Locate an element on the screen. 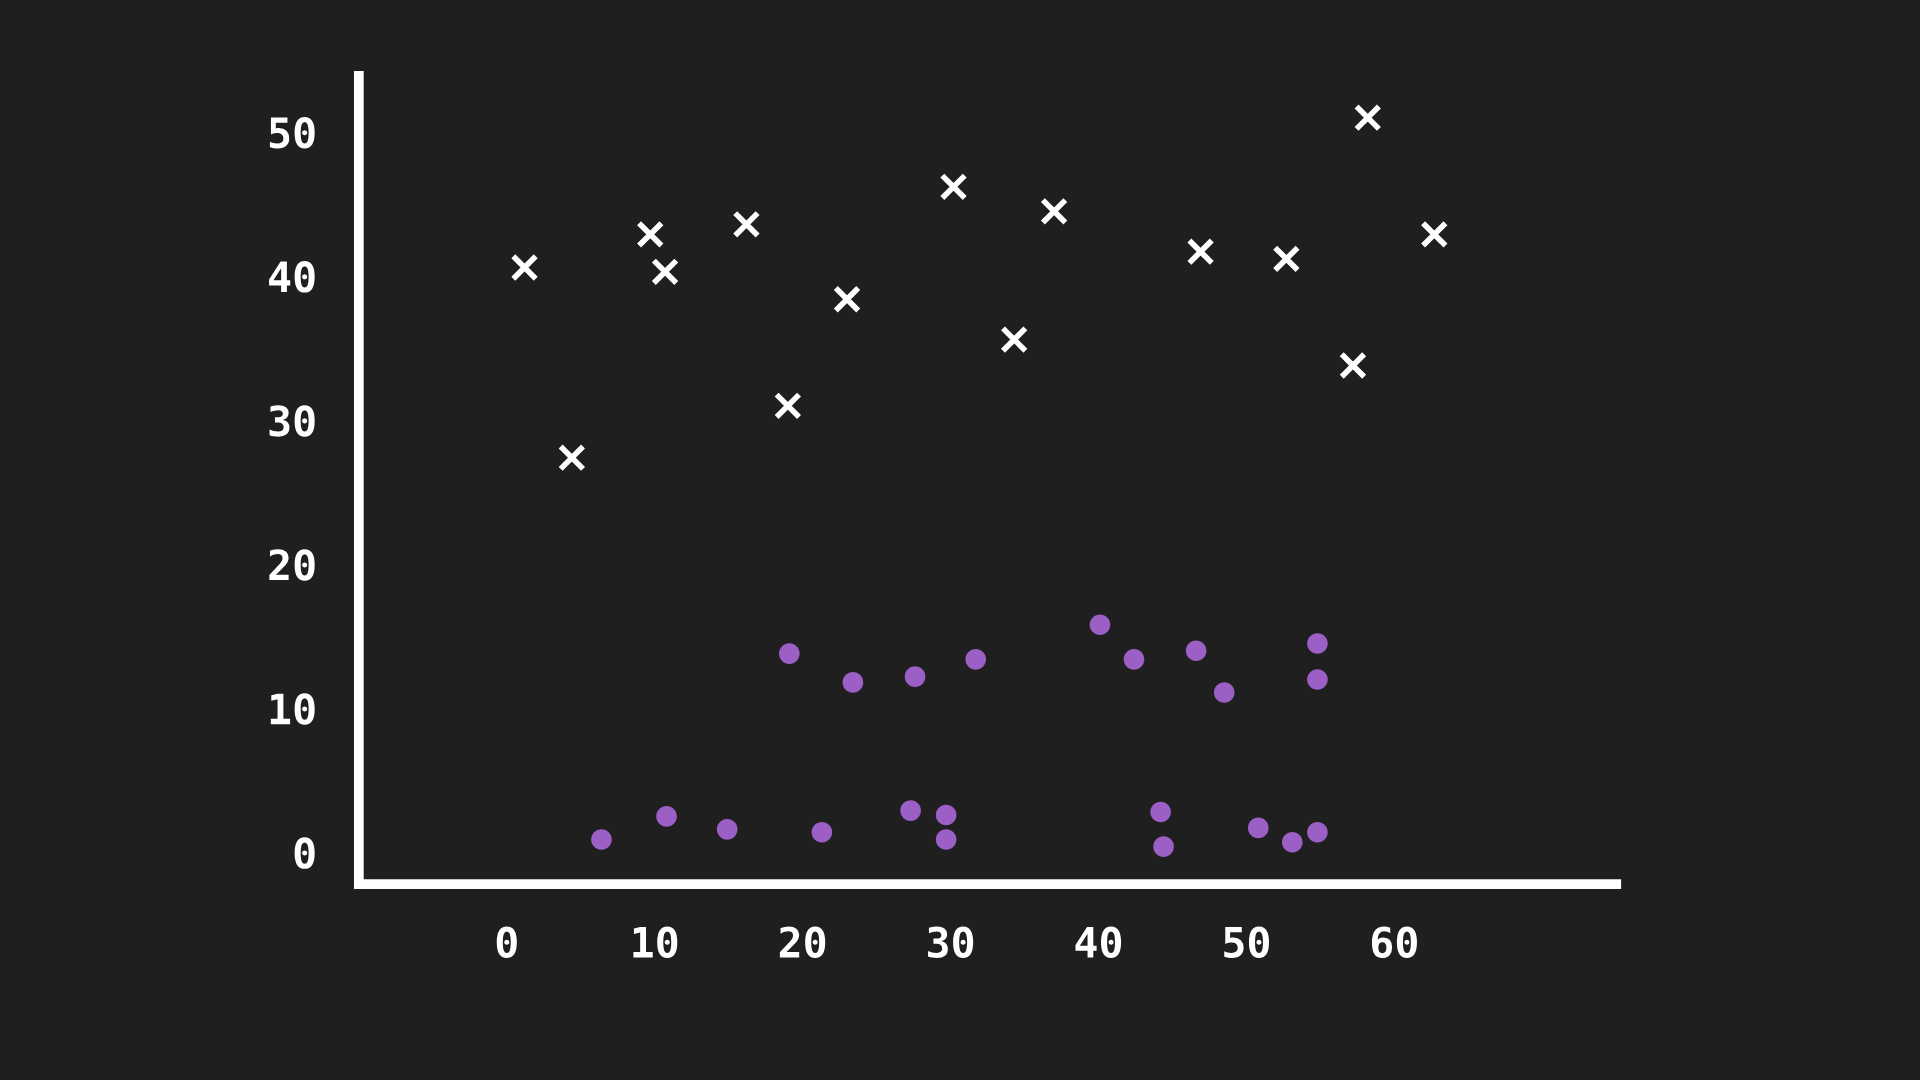 This screenshot has width=1920, height=1080. x-tick-label: 50 is located at coordinates (1247, 942).